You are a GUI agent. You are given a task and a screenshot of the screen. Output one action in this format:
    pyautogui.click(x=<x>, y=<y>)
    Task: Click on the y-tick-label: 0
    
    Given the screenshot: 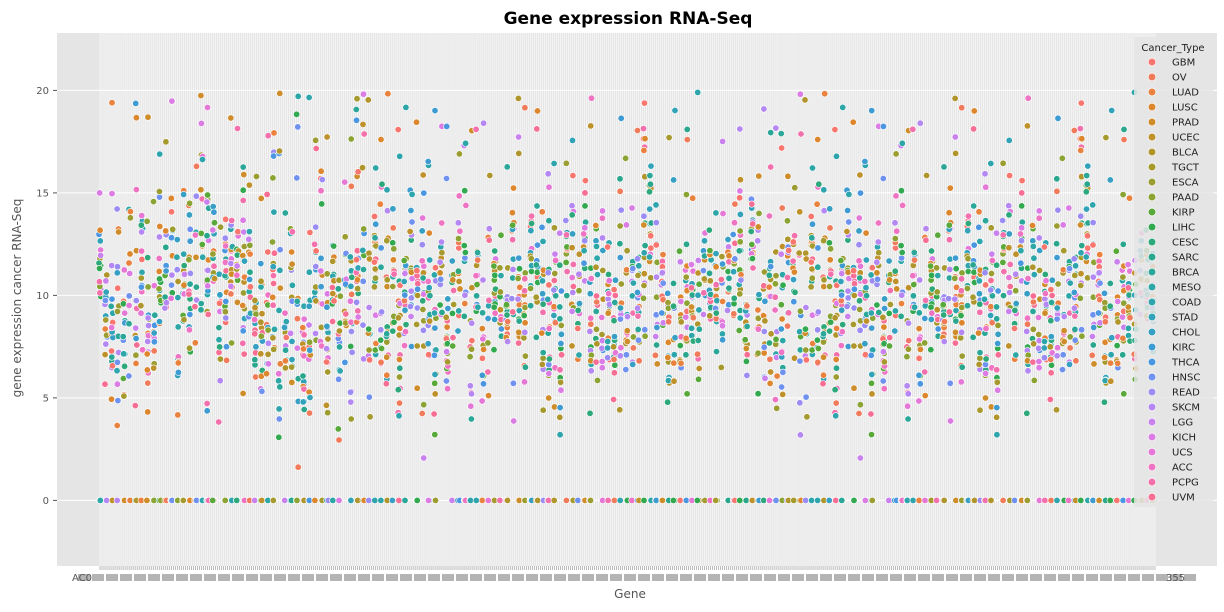 What is the action you would take?
    pyautogui.click(x=46, y=501)
    